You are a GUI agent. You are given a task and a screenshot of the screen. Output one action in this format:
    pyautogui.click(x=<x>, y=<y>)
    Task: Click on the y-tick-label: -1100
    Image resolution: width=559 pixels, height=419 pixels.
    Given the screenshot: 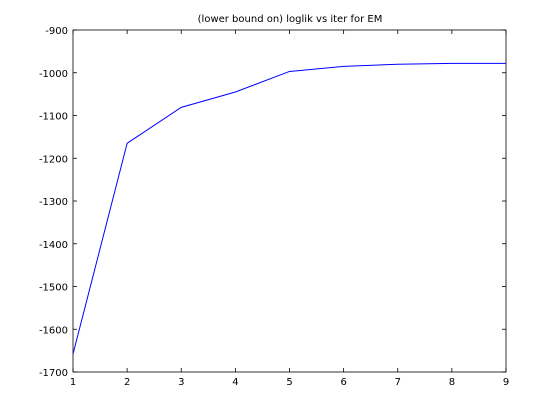 What is the action you would take?
    pyautogui.click(x=53, y=117)
    